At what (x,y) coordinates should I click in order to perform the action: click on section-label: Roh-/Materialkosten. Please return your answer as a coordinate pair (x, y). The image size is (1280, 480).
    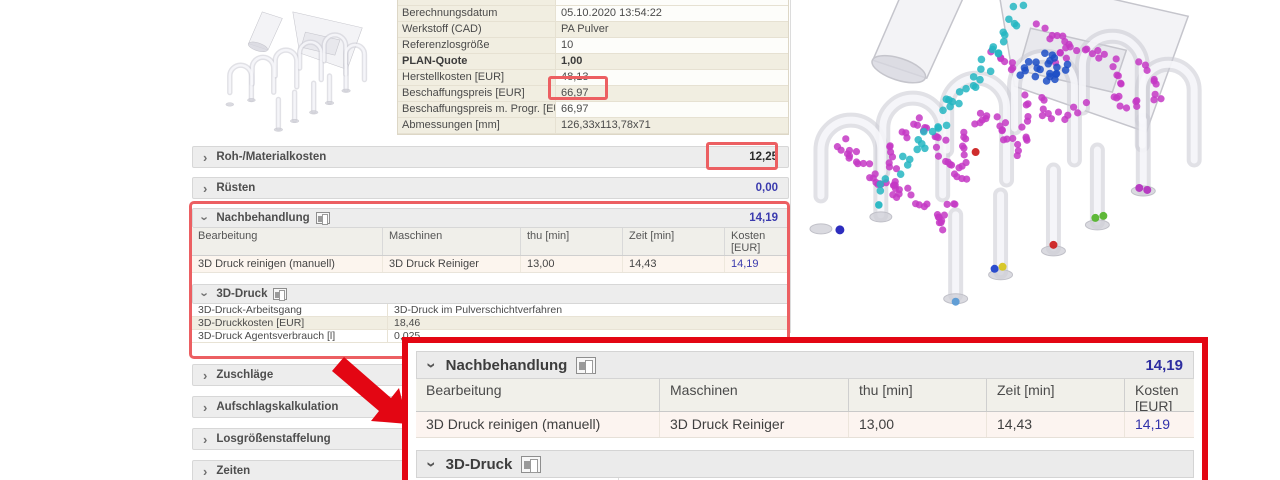
    Looking at the image, I should click on (271, 157).